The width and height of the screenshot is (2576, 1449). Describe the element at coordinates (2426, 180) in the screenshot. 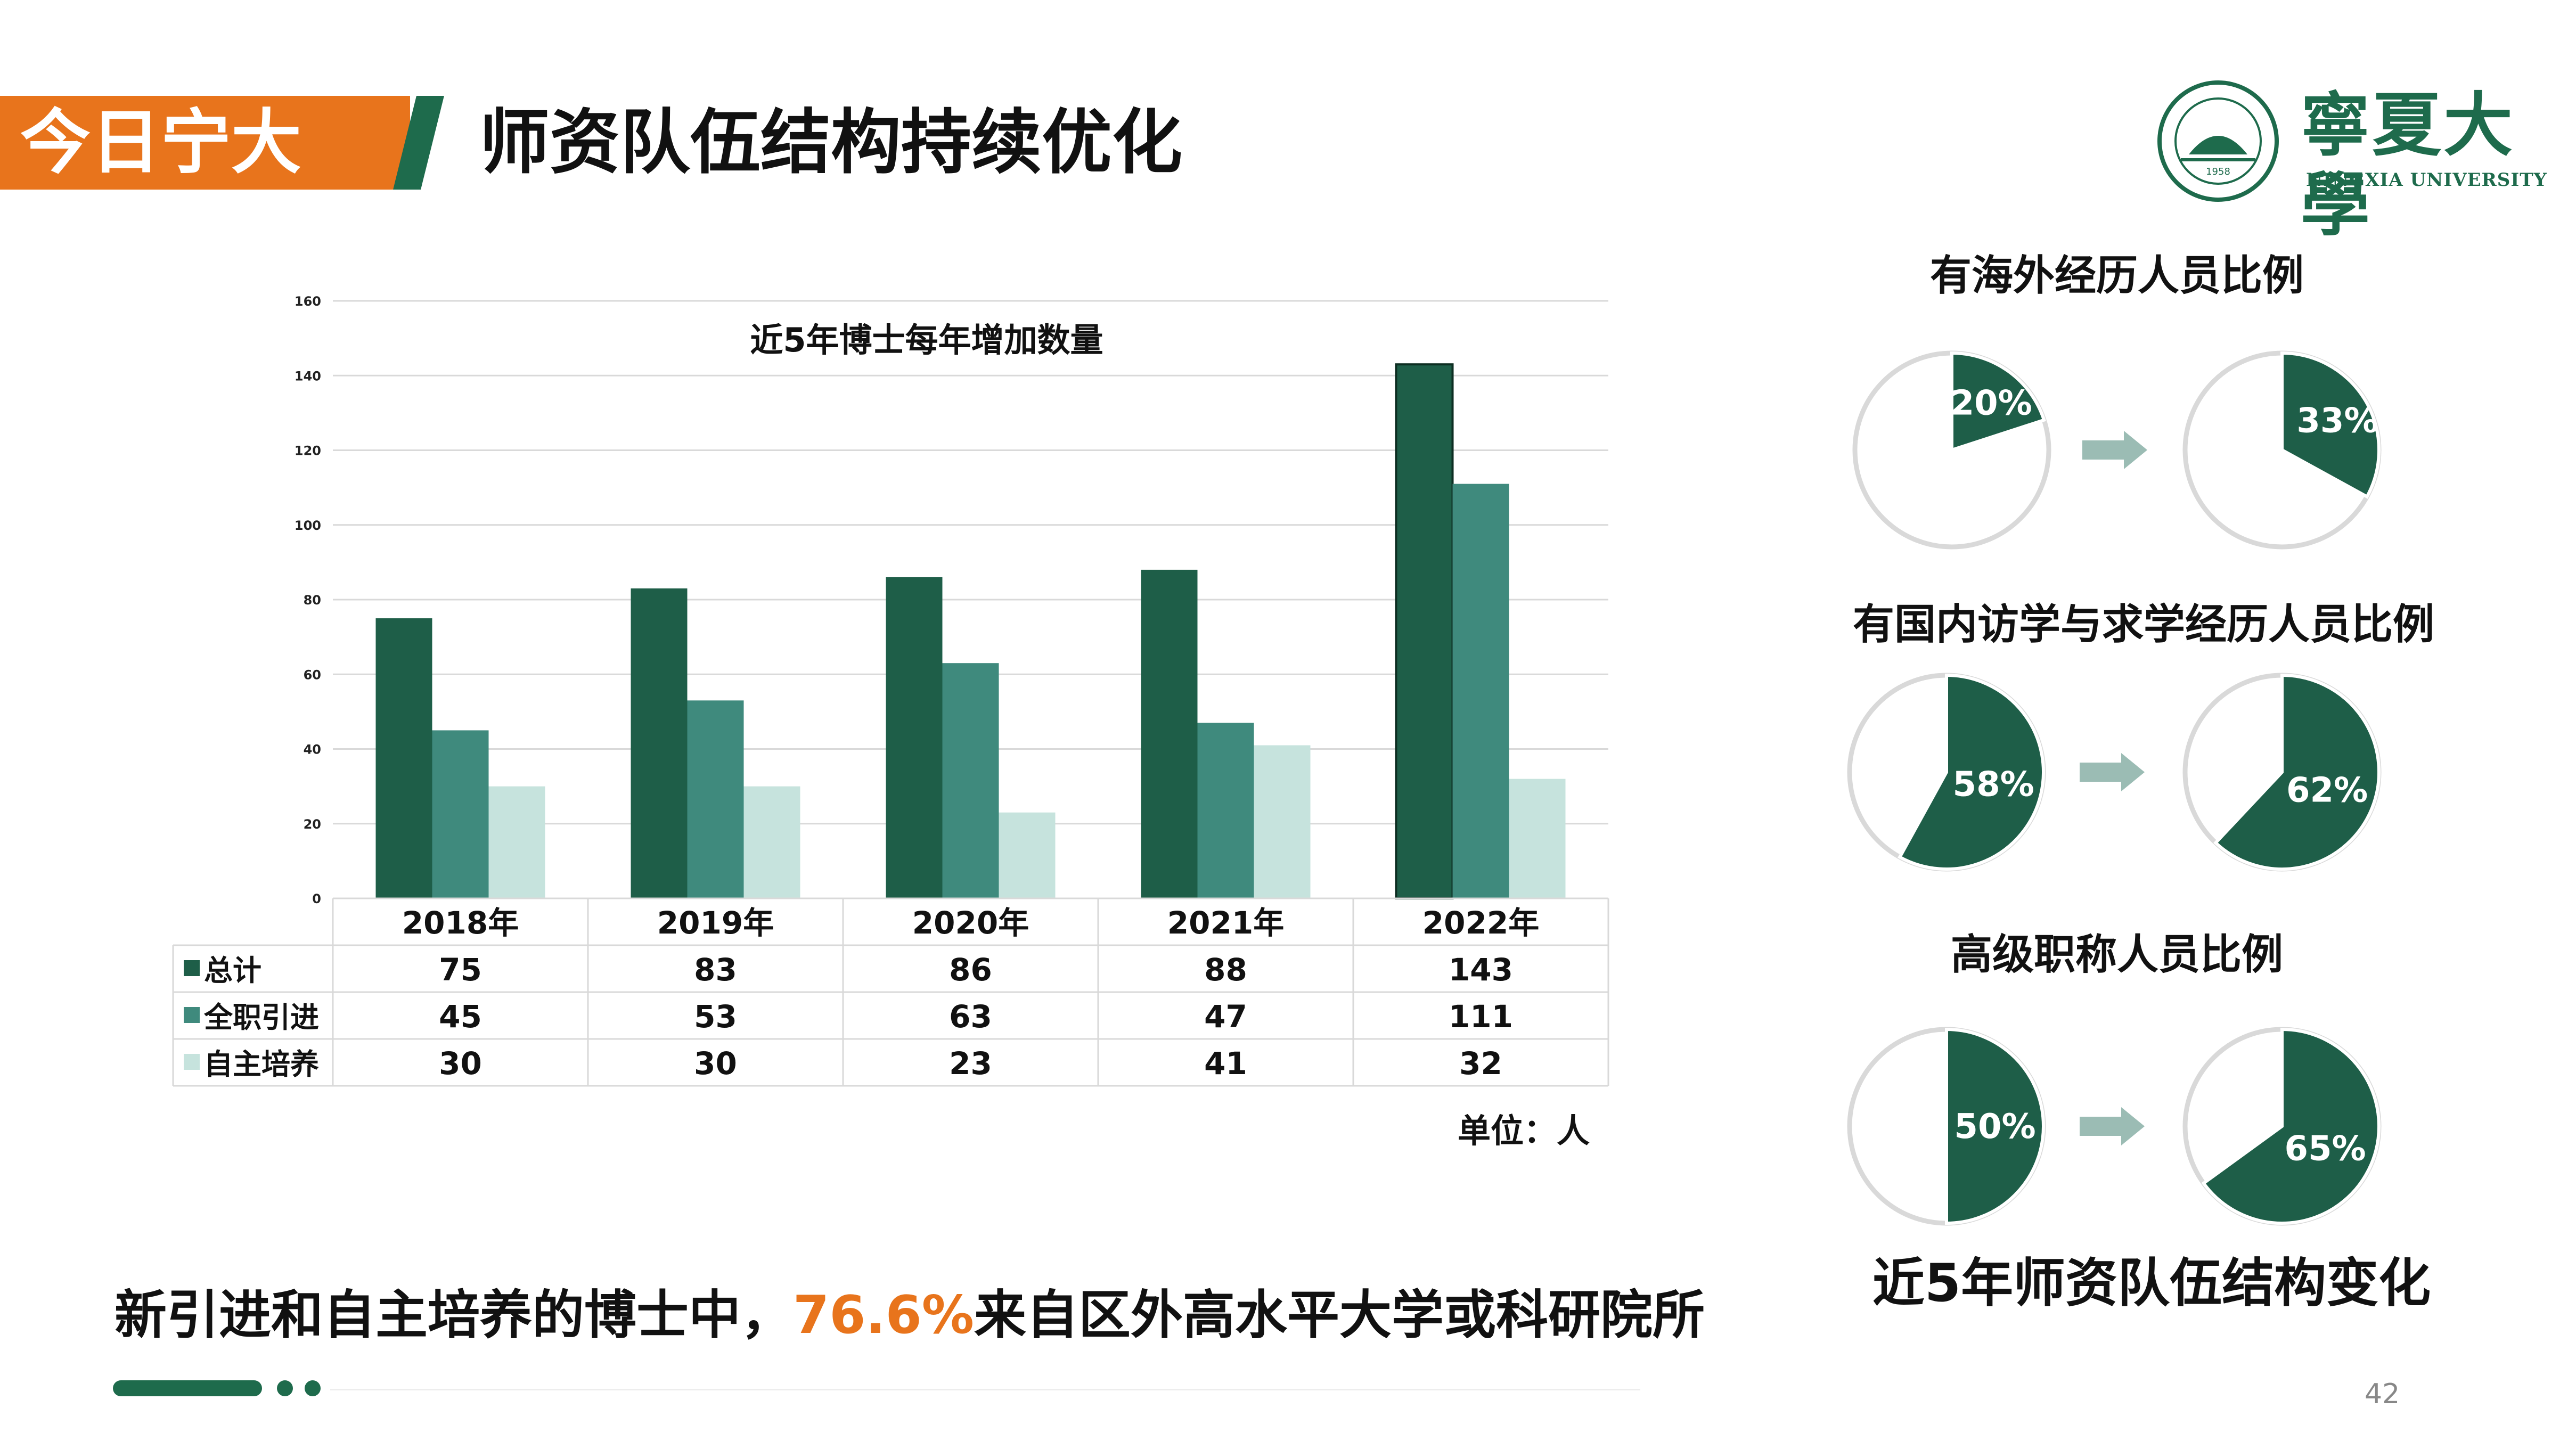

I see `university-name-en: NINGXIA UNIVERSITY` at that location.